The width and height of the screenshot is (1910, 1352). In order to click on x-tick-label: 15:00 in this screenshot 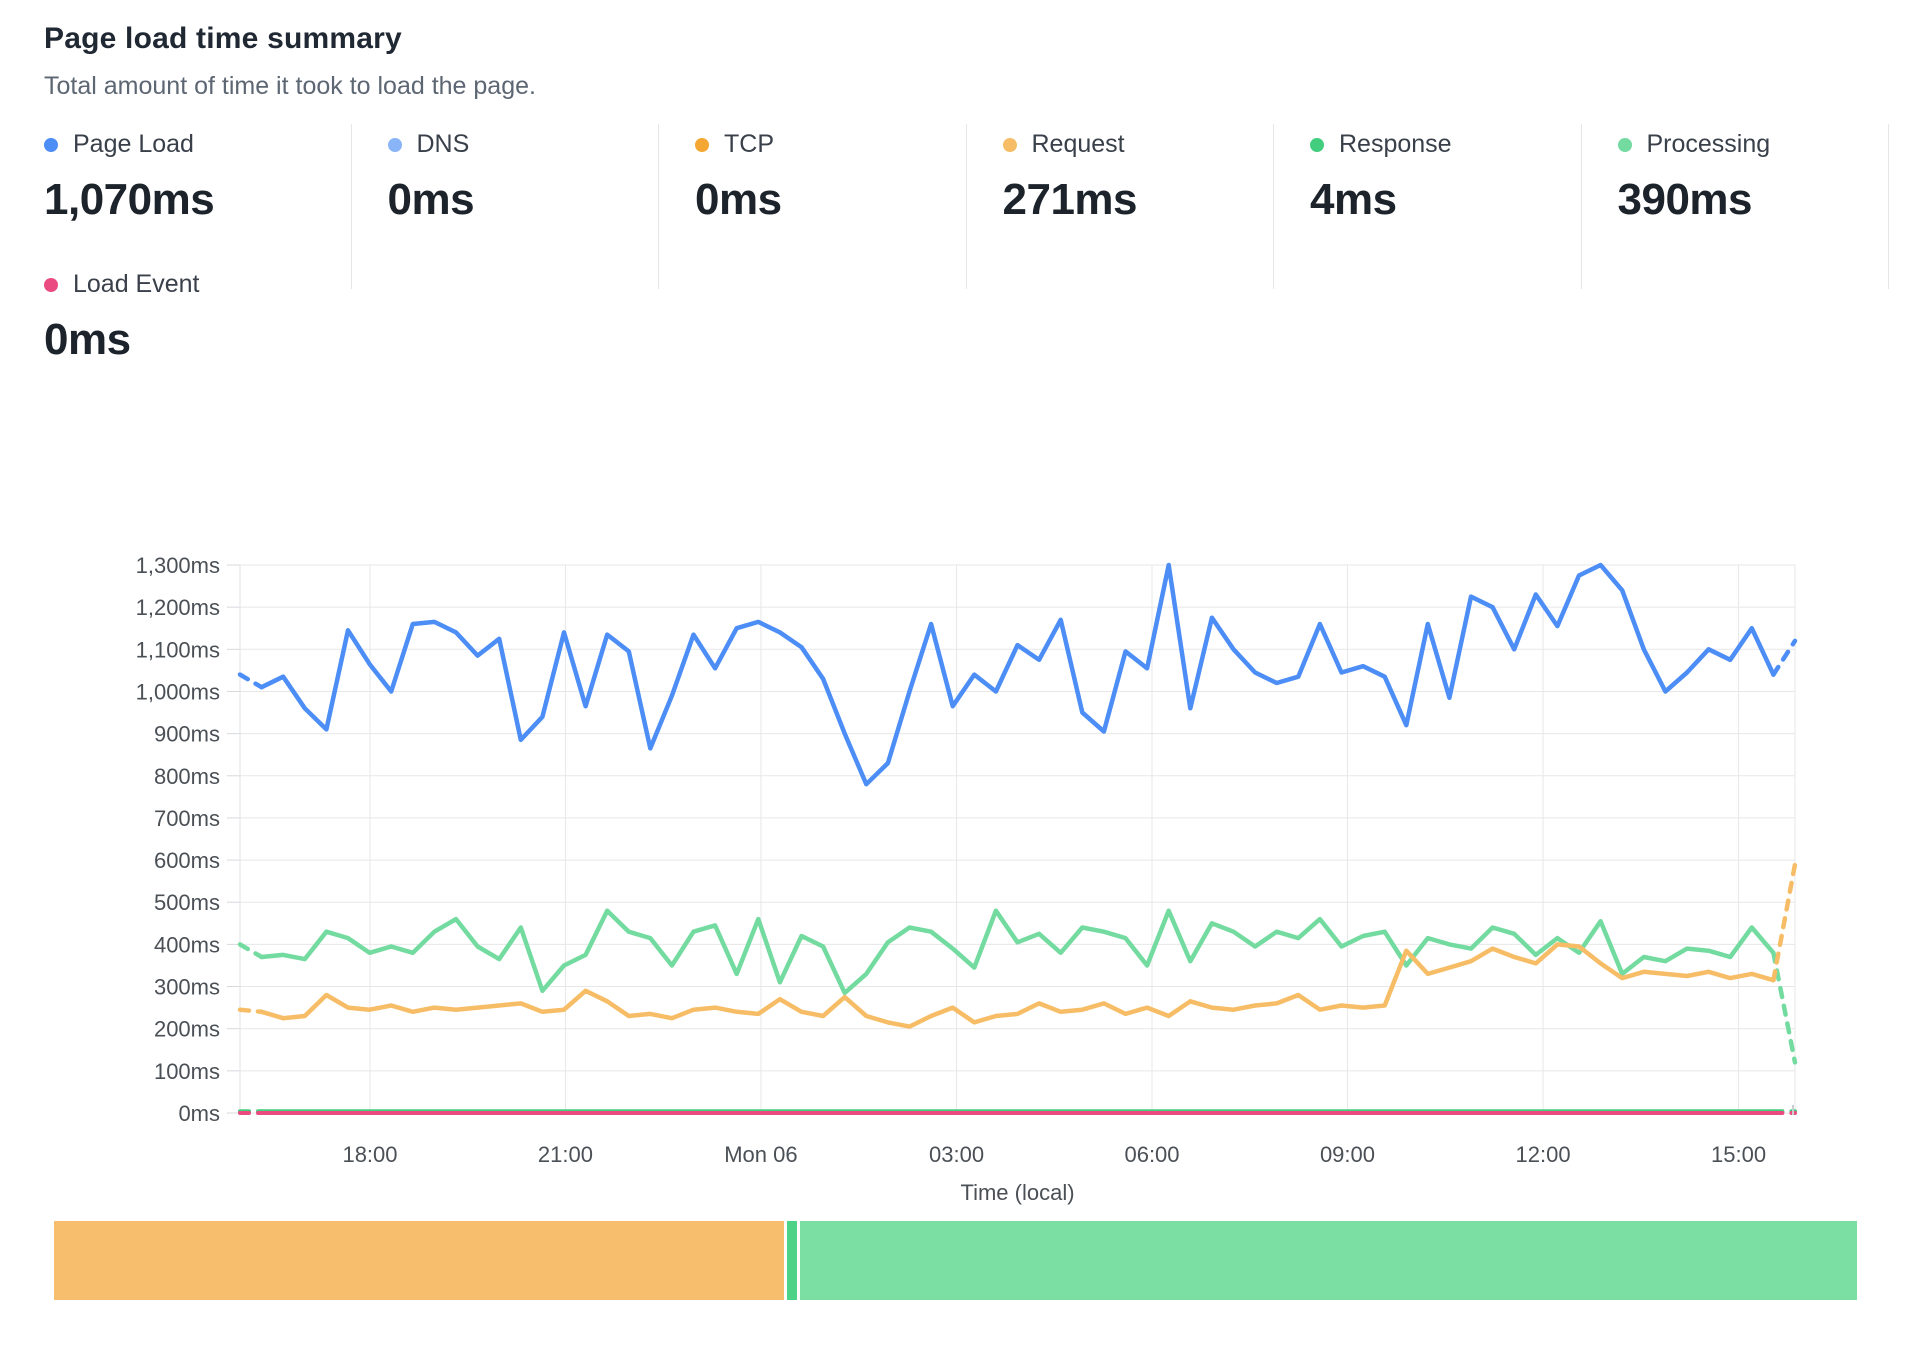, I will do `click(1738, 1154)`.